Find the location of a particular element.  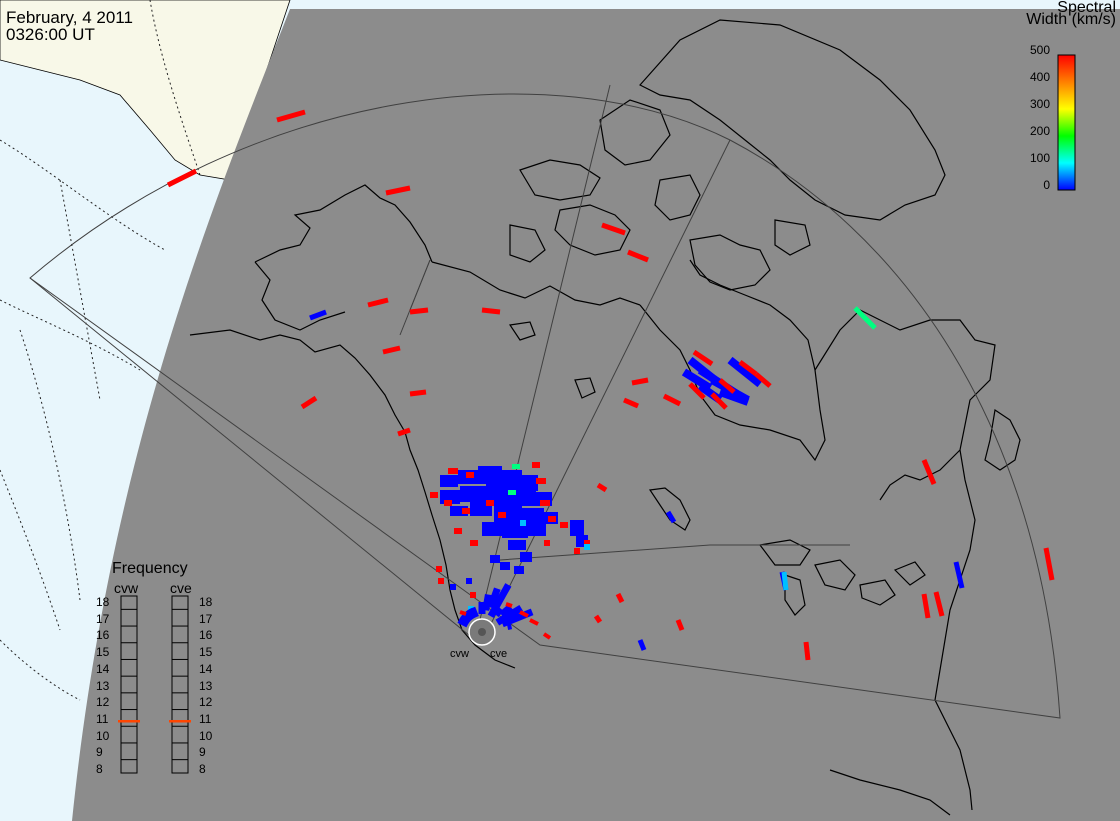

colorbar-tick: 500 is located at coordinates (1039, 50).